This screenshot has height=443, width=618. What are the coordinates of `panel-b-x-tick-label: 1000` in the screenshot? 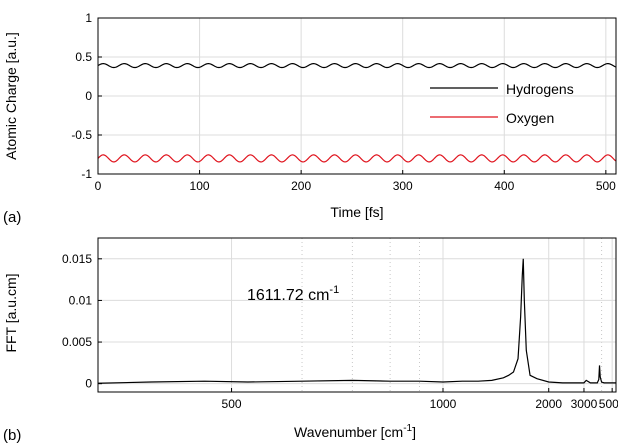 It's located at (443, 404).